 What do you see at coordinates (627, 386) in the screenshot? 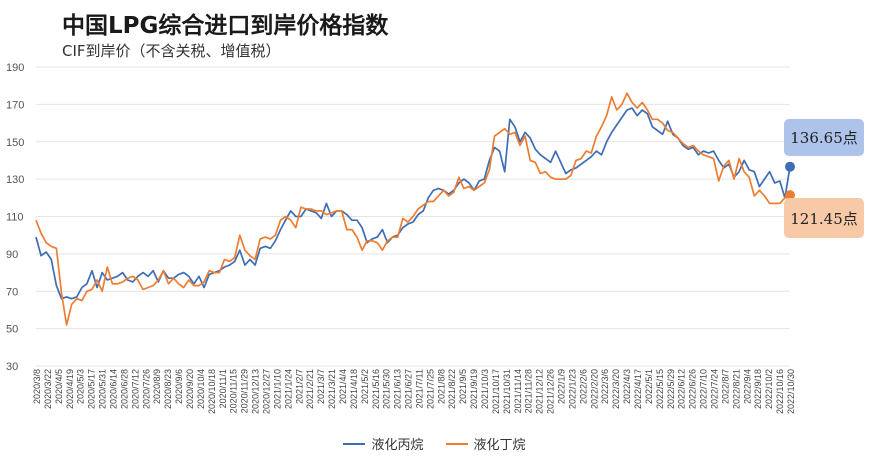
I see `x-tick-label: 2022/4/3` at bounding box center [627, 386].